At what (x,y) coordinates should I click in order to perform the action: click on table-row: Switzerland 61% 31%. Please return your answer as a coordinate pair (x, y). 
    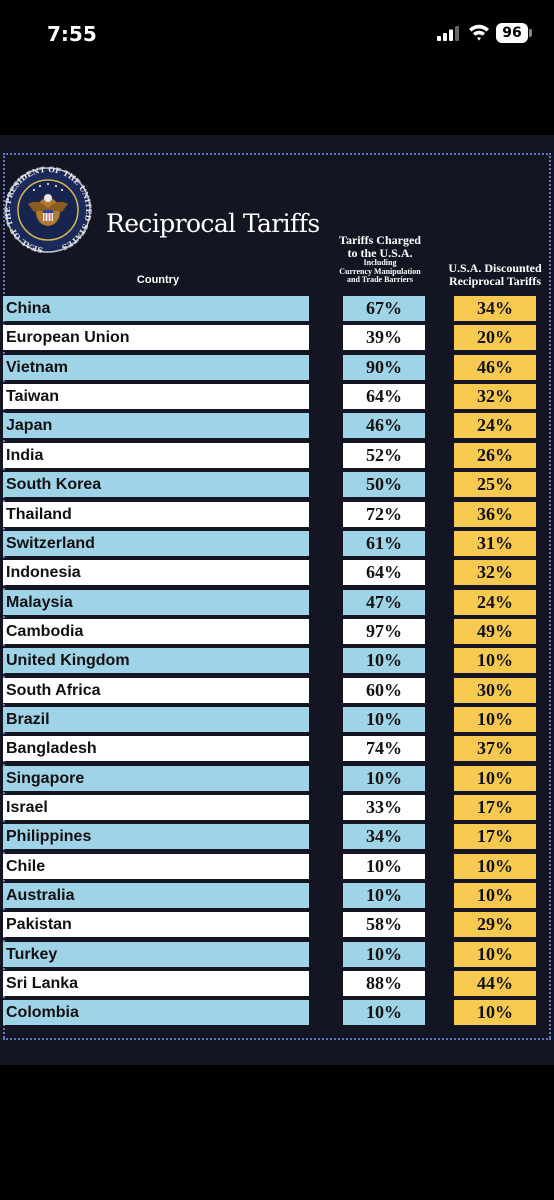
    Looking at the image, I should click on (277, 543).